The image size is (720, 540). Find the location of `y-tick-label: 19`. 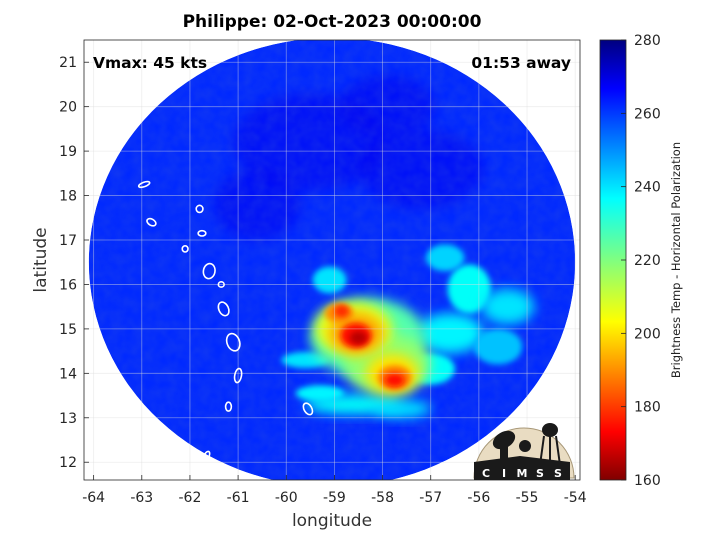

y-tick-label: 19 is located at coordinates (68, 152).